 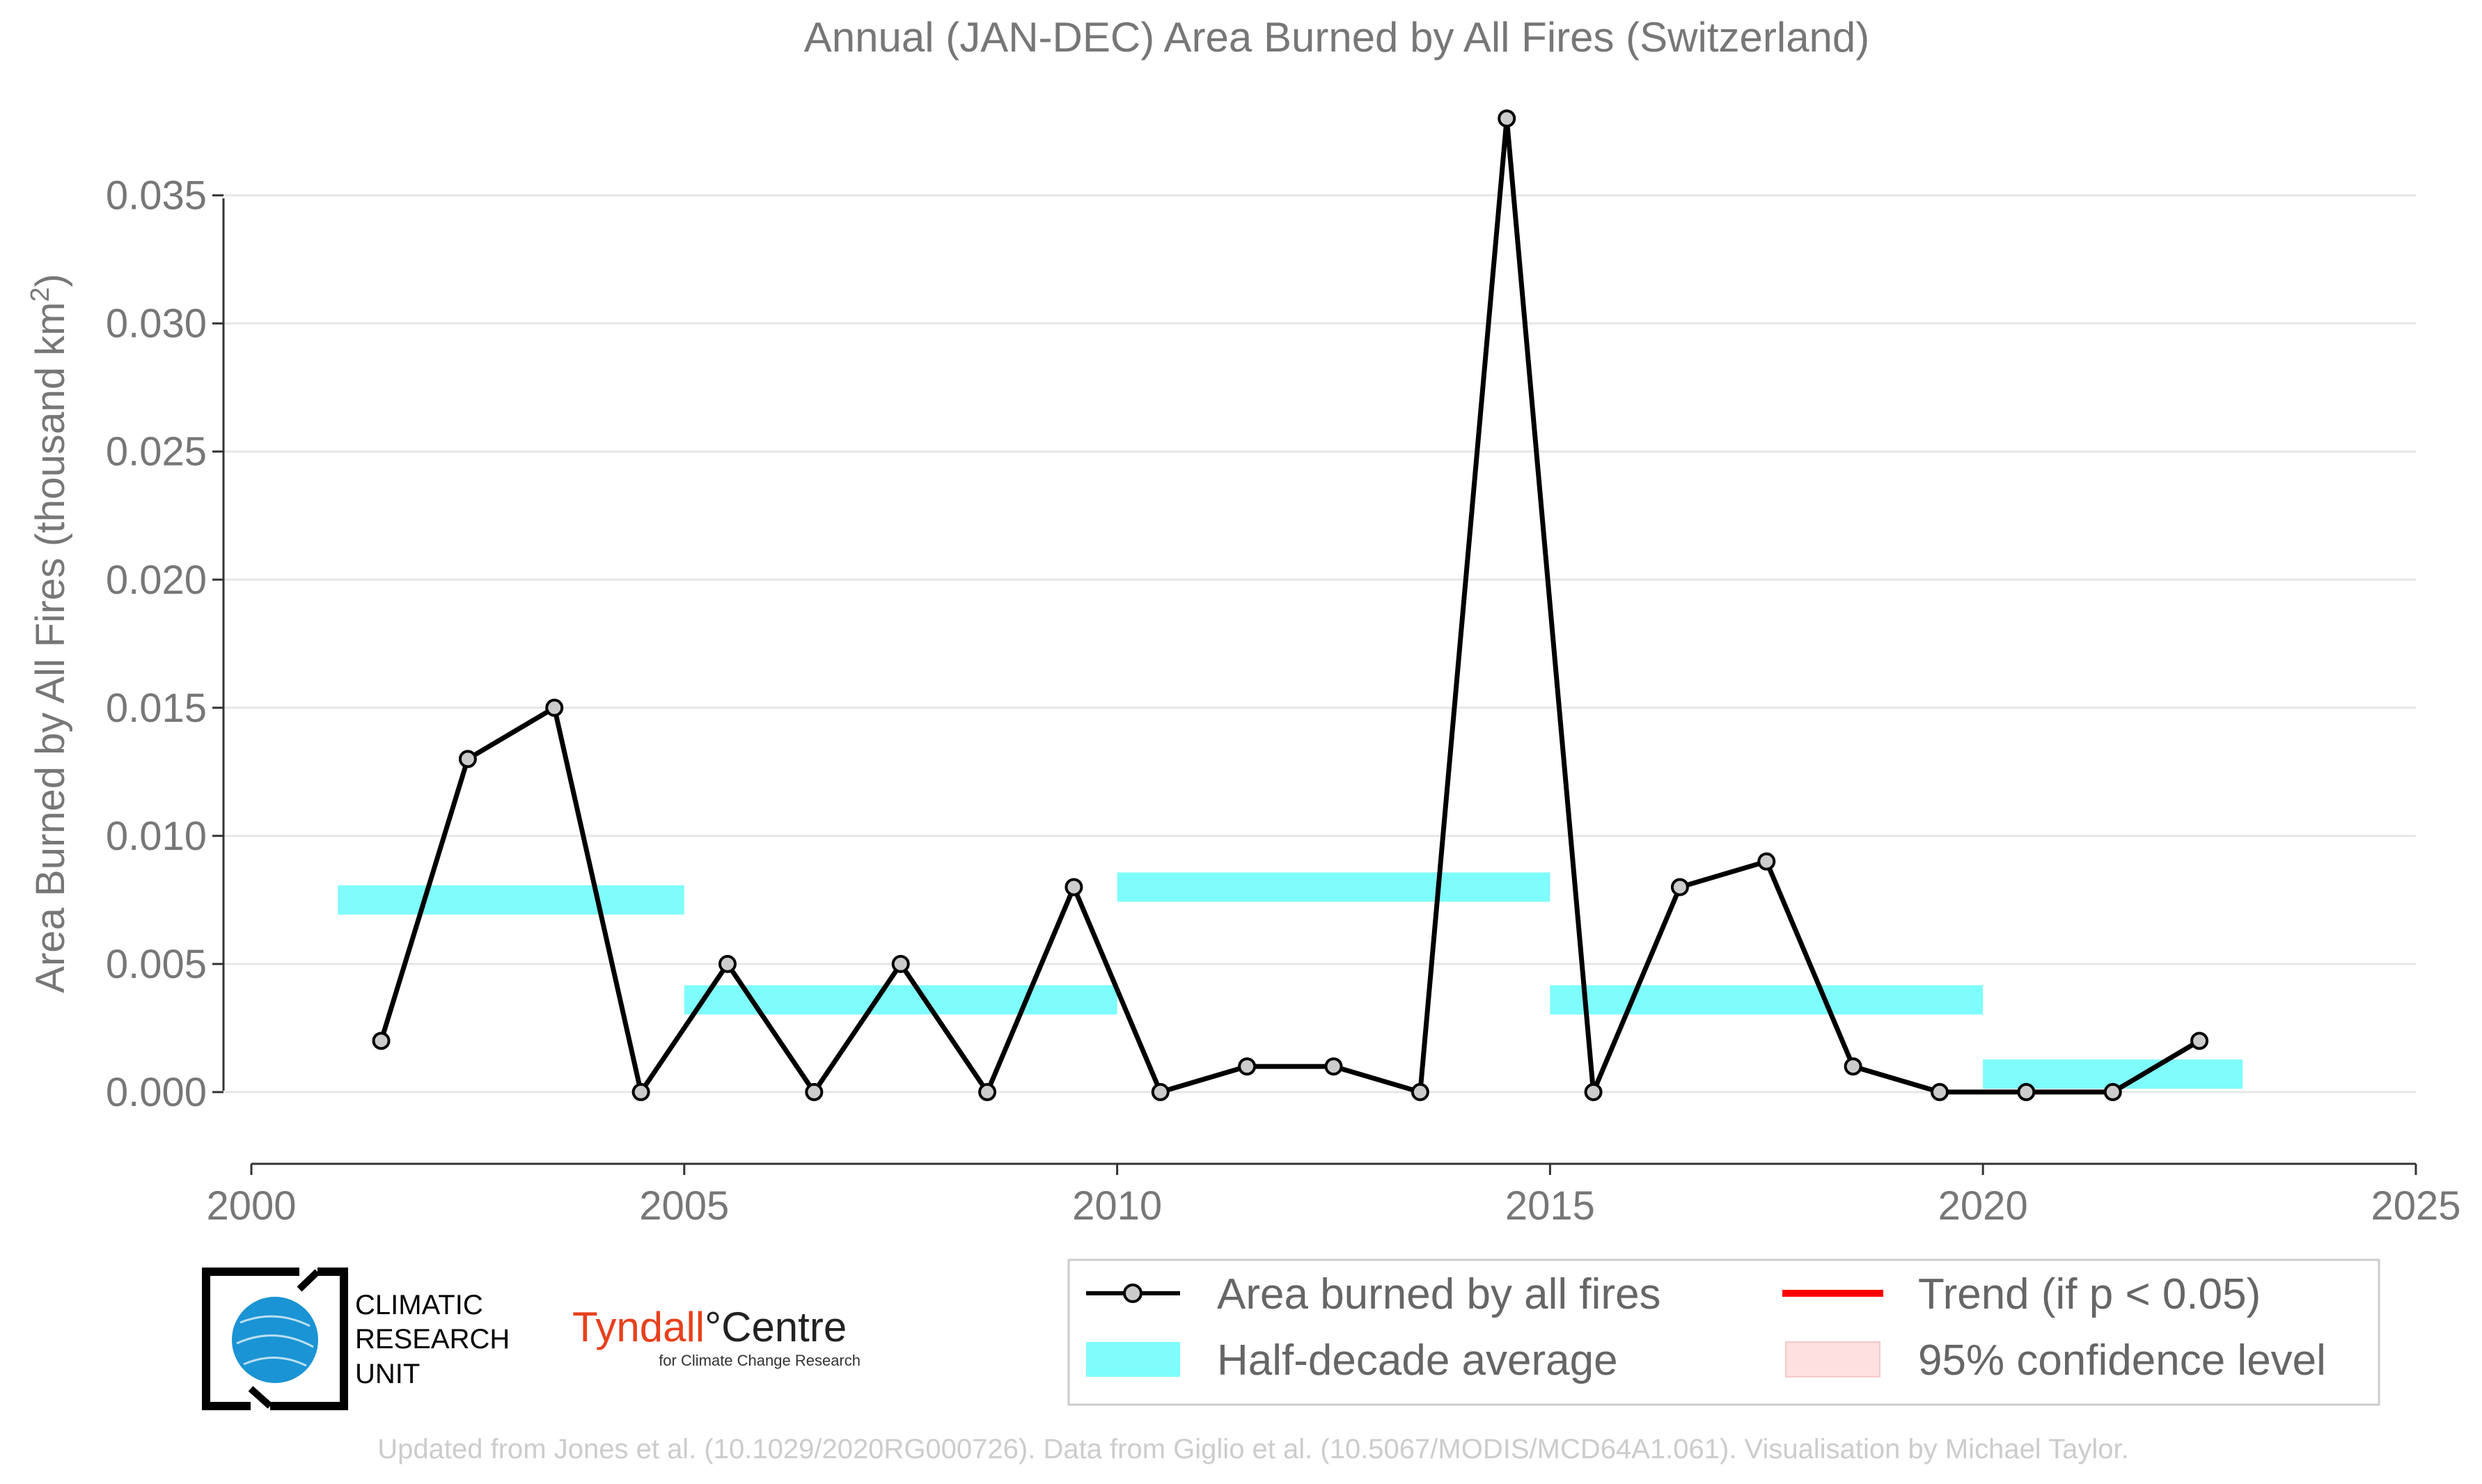 I want to click on cru-logo-frame-right, so click(x=309, y=1339).